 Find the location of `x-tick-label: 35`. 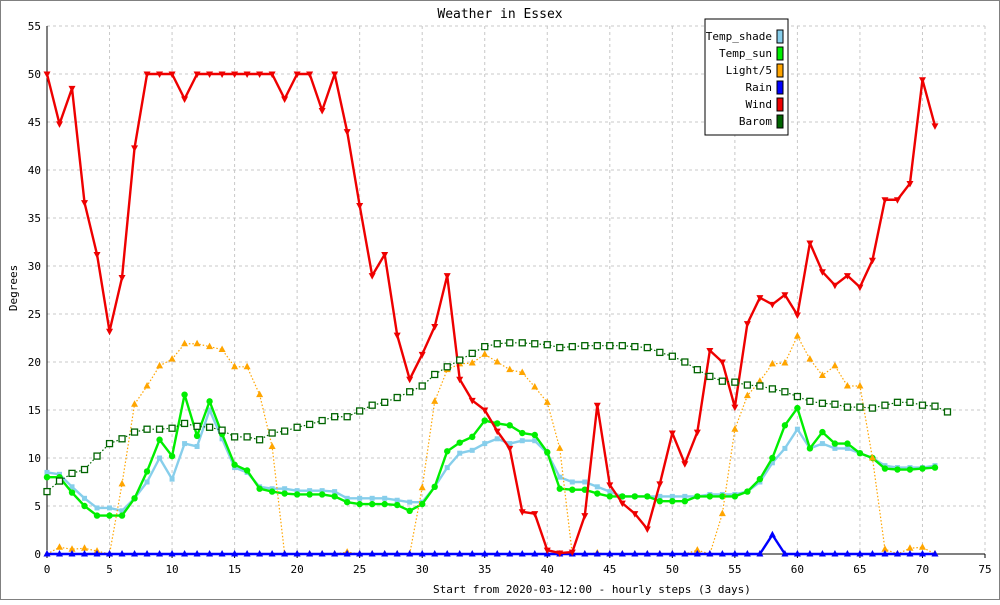

x-tick-label: 35 is located at coordinates (484, 569).